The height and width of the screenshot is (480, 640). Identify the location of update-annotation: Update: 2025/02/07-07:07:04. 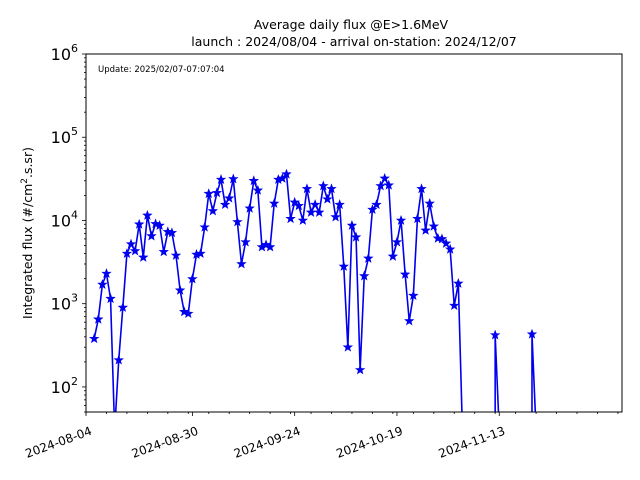
(161, 70).